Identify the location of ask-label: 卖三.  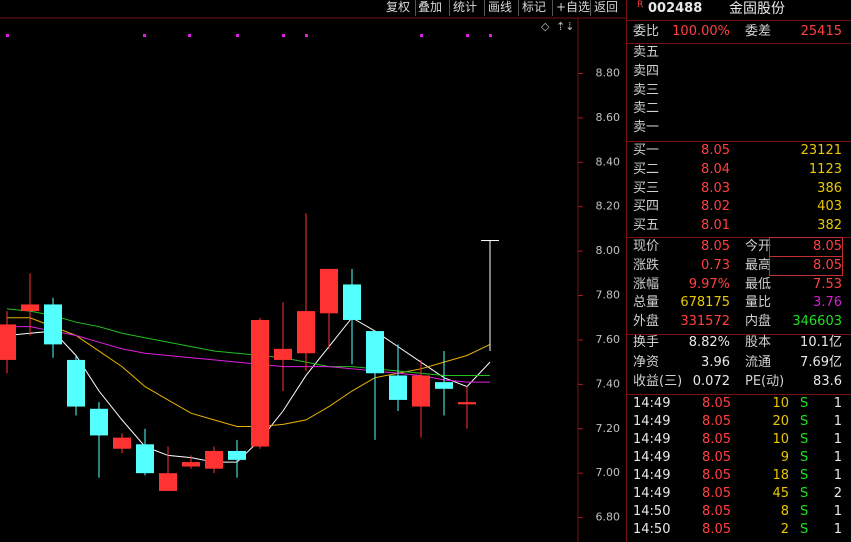
(646, 90).